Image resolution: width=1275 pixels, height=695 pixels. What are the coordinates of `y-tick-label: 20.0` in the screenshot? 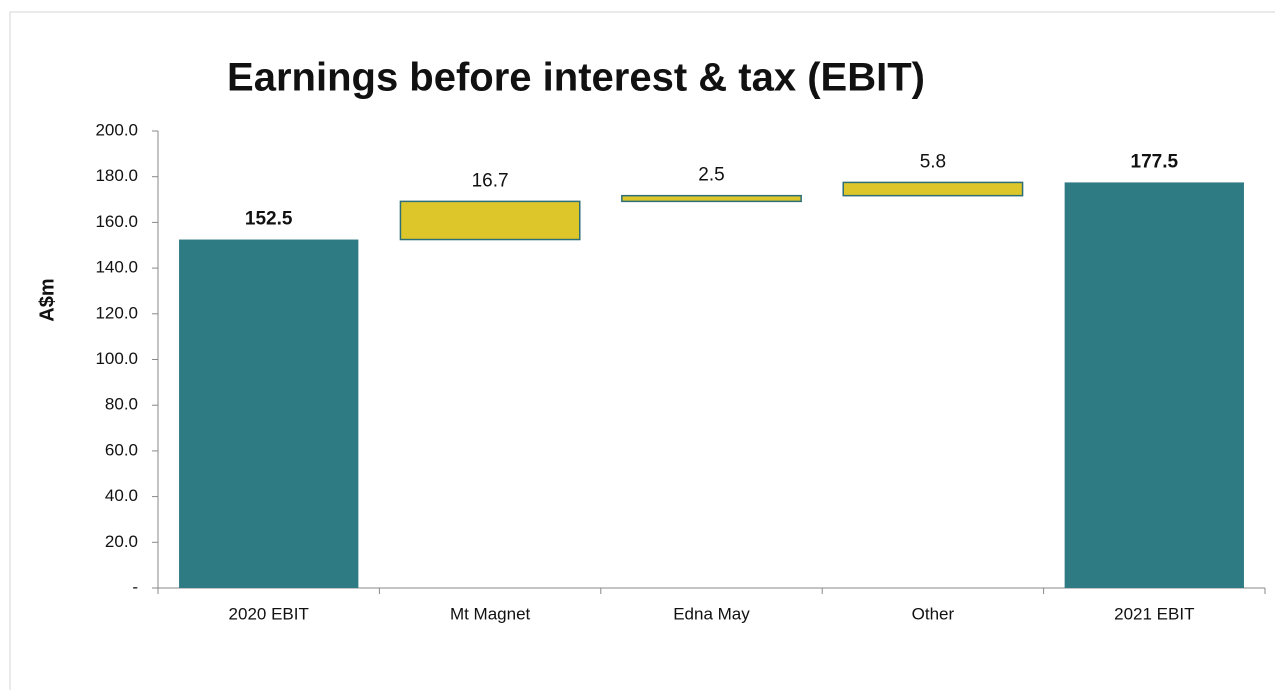 It's located at (121, 541).